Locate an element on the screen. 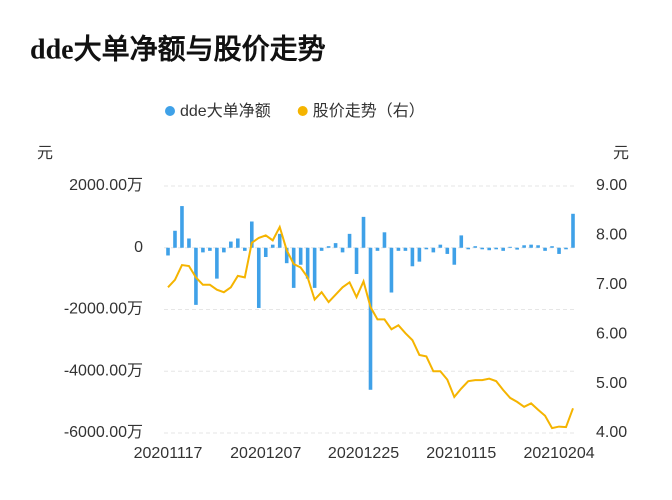 This screenshot has width=672, height=500. y2-tick-label: 8.00 is located at coordinates (611, 235).